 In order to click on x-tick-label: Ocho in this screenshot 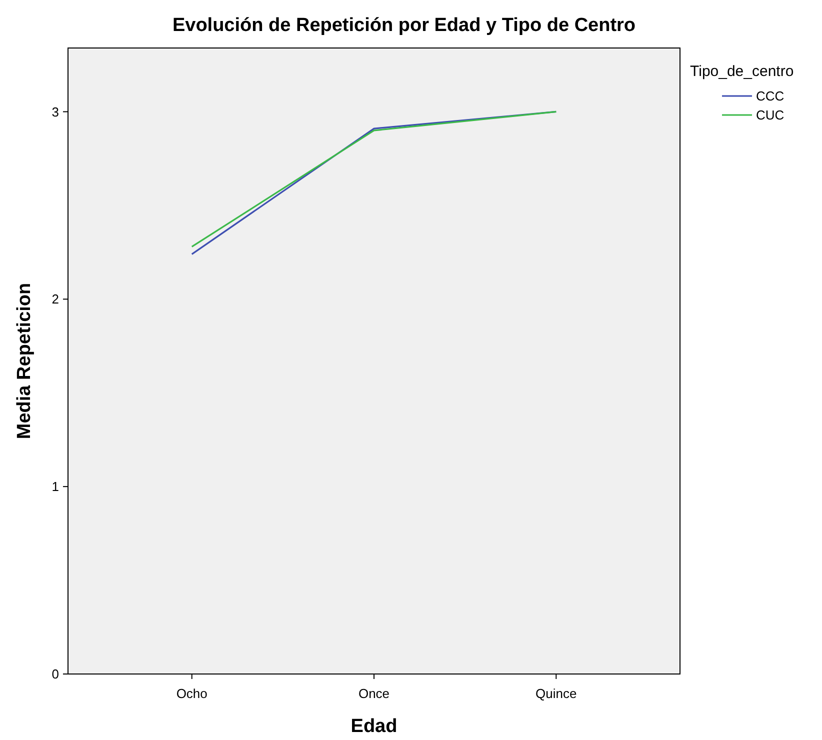, I will do `click(192, 693)`.